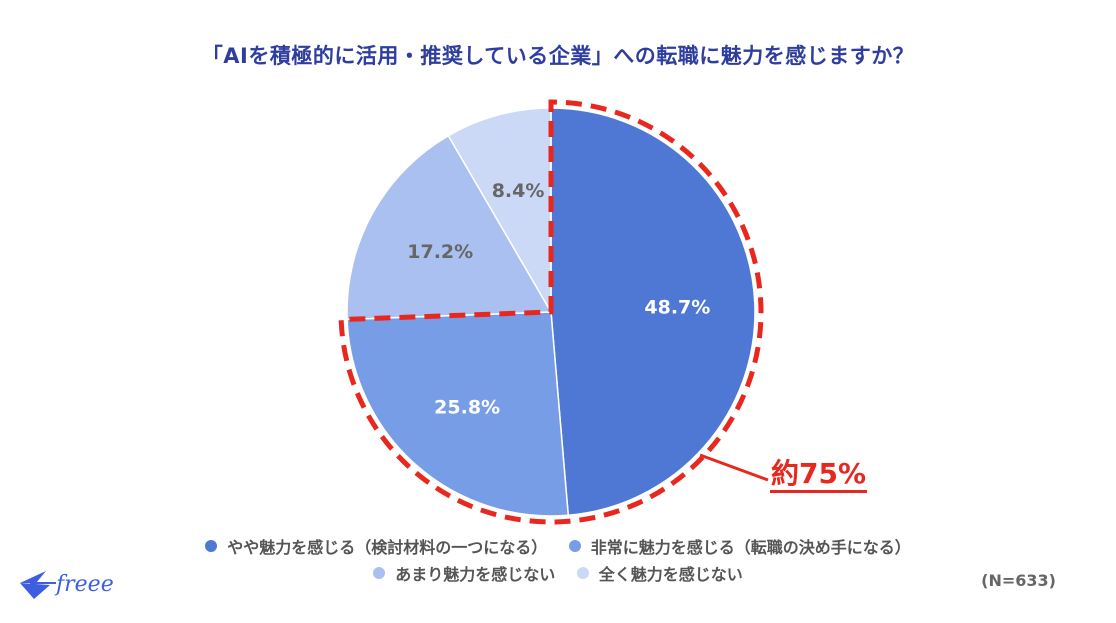  What do you see at coordinates (1018, 580) in the screenshot?
I see `sample-size: (N=633)` at bounding box center [1018, 580].